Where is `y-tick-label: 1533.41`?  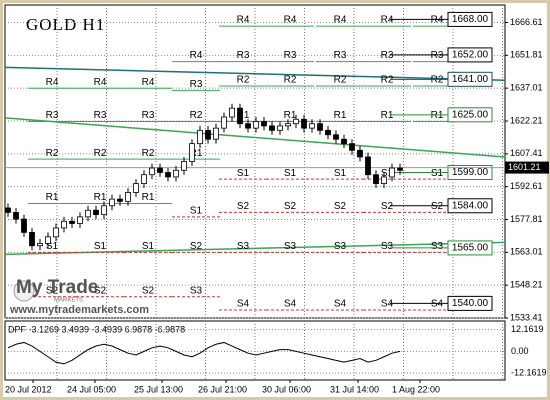 y-tick-label: 1533.41 is located at coordinates (526, 317).